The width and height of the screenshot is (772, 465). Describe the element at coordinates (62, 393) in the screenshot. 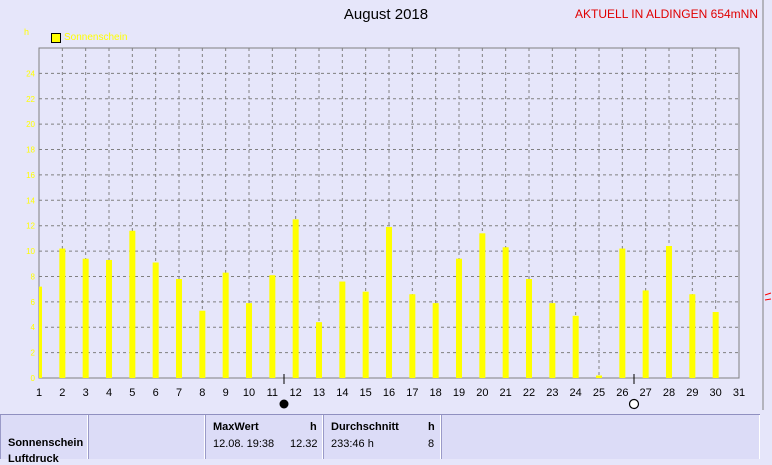

I see `x-tick-label: 2` at that location.